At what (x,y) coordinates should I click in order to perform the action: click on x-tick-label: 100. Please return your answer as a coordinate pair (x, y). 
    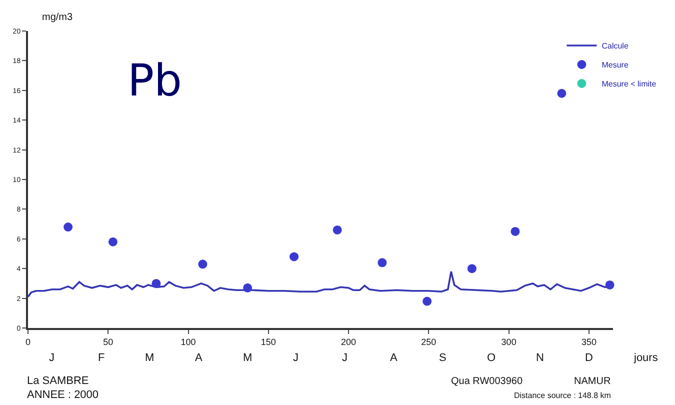
    Looking at the image, I should click on (188, 341).